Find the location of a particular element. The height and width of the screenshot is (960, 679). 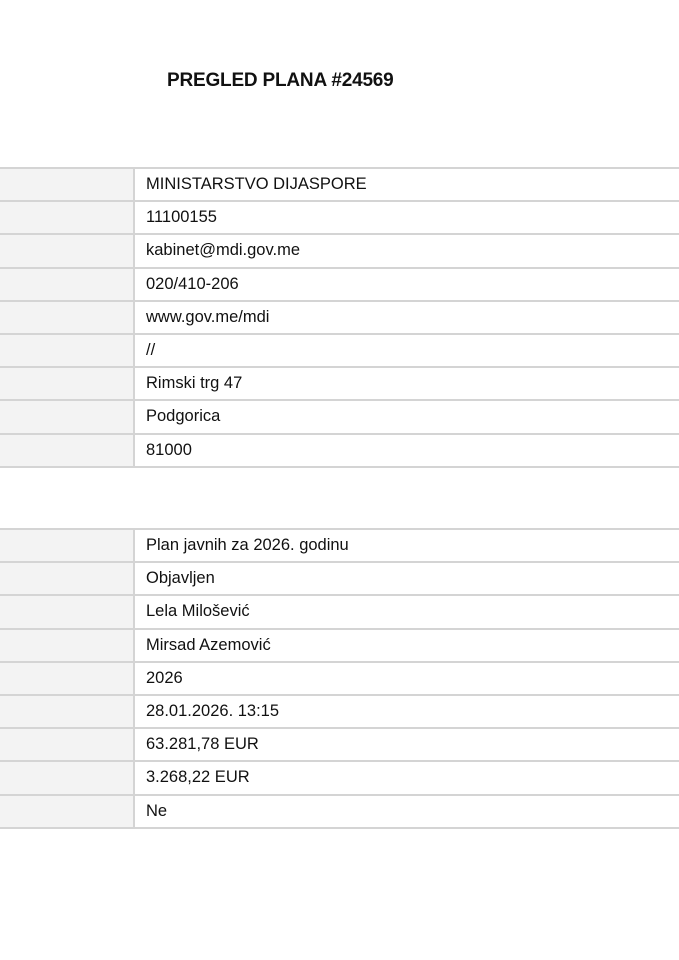

row-value-cell: MINISTARSTVO DIJASPORE is located at coordinates (406, 184).